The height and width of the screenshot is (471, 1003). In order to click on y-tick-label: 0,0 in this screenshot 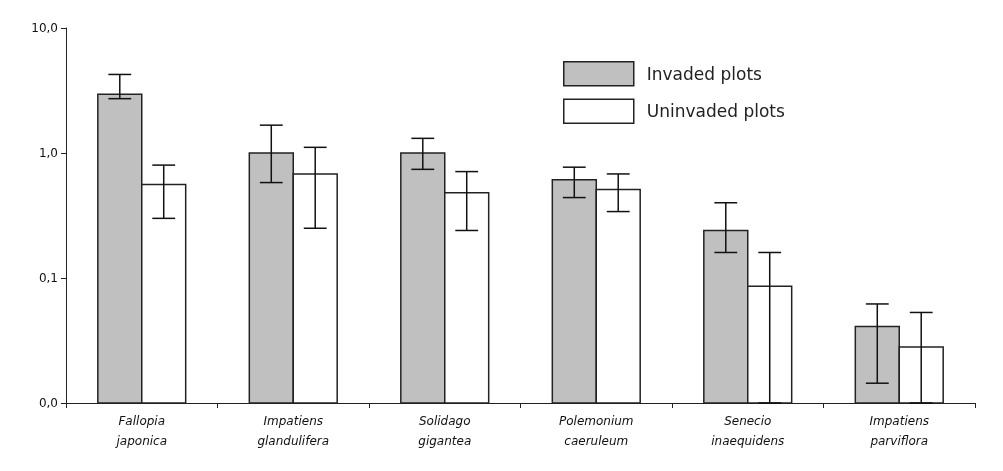, I will do `click(48, 403)`.